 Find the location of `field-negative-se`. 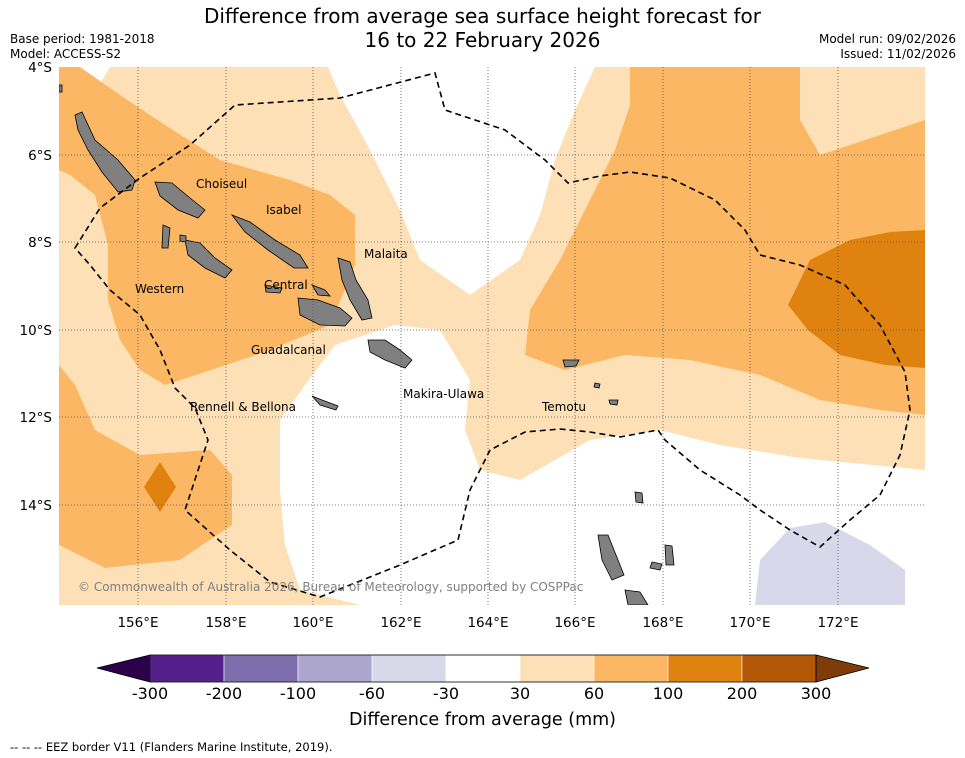

field-negative-se is located at coordinates (830, 563).